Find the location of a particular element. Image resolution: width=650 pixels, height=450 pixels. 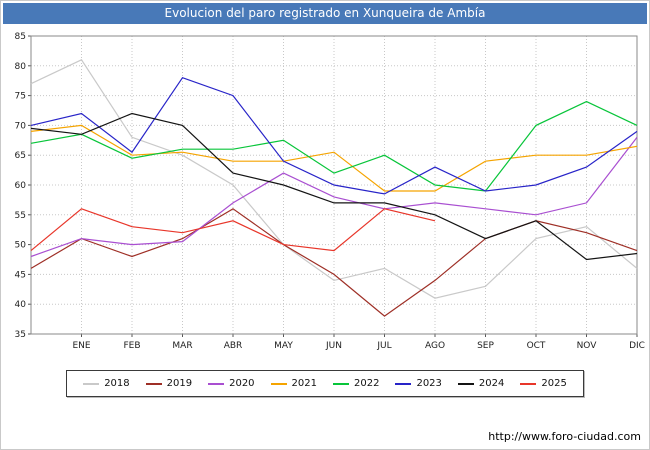

legend-label-2022: 2022 is located at coordinates (367, 383).